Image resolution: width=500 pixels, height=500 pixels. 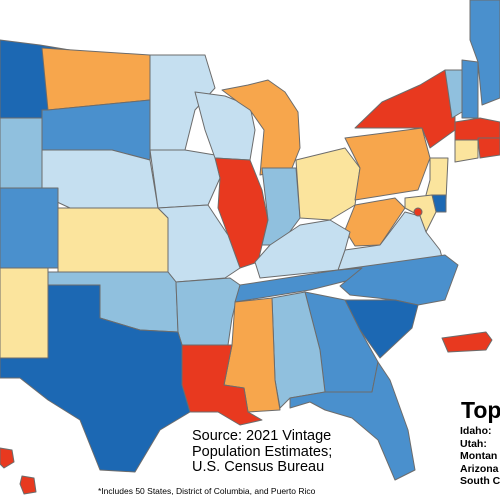 What do you see at coordinates (466, 151) in the screenshot?
I see `state-connecticut` at bounding box center [466, 151].